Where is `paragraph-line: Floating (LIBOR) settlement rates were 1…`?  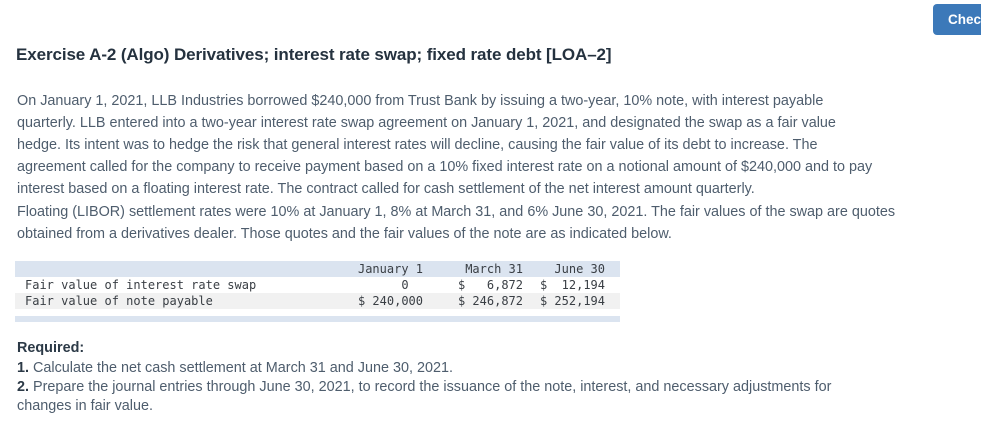 paragraph-line: Floating (LIBOR) settlement rates were 1… is located at coordinates (456, 212).